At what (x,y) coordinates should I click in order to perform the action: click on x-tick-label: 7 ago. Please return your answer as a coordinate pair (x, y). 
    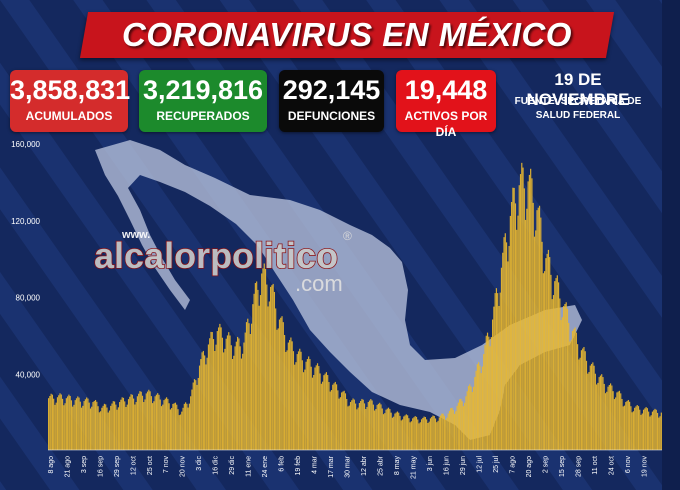
    Looking at the image, I should click on (513, 465).